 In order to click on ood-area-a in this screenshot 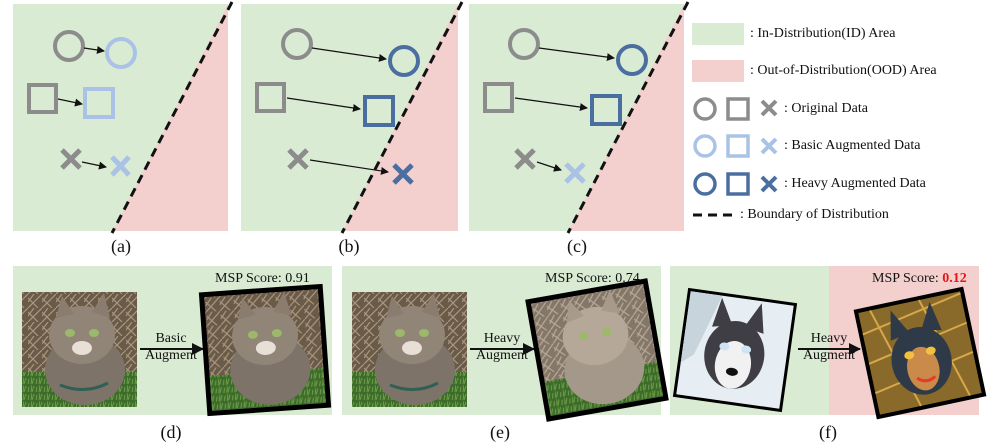, I will do `click(170, 117)`.